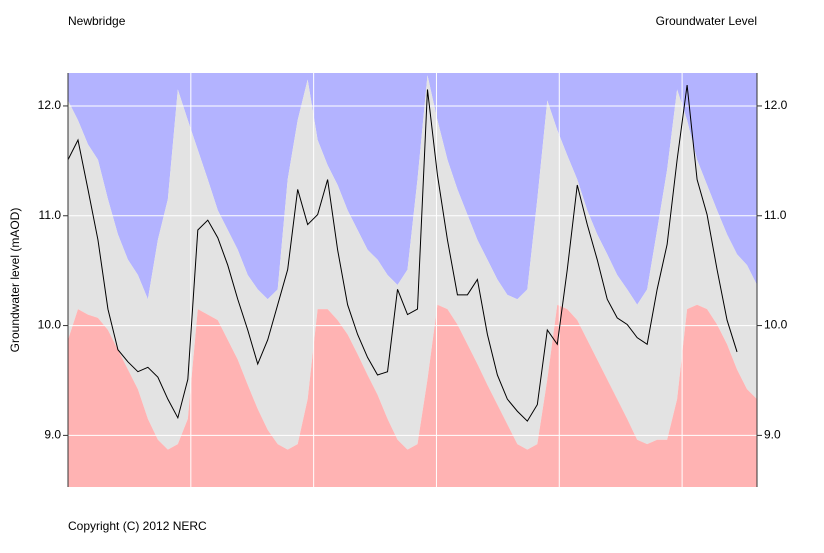  Describe the element at coordinates (706, 21) in the screenshot. I see `chart-subtitle: Groundwater Level` at that location.